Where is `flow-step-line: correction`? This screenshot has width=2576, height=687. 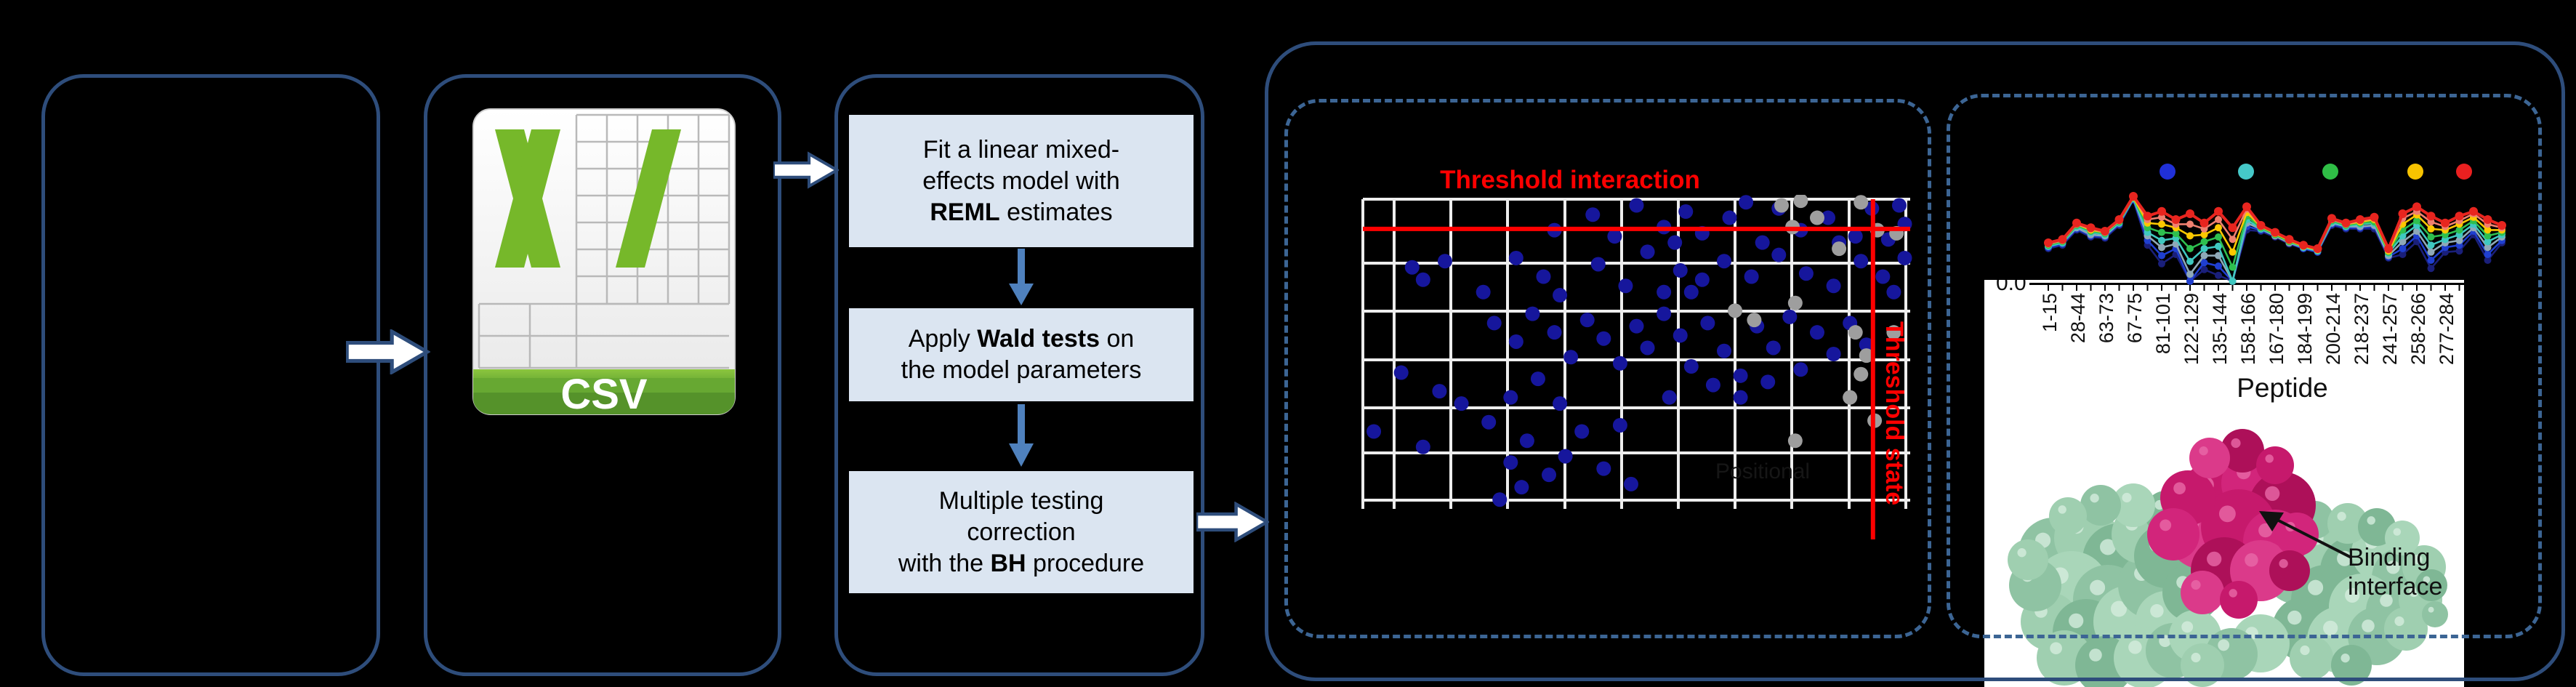
flow-step-line: correction is located at coordinates (1021, 532).